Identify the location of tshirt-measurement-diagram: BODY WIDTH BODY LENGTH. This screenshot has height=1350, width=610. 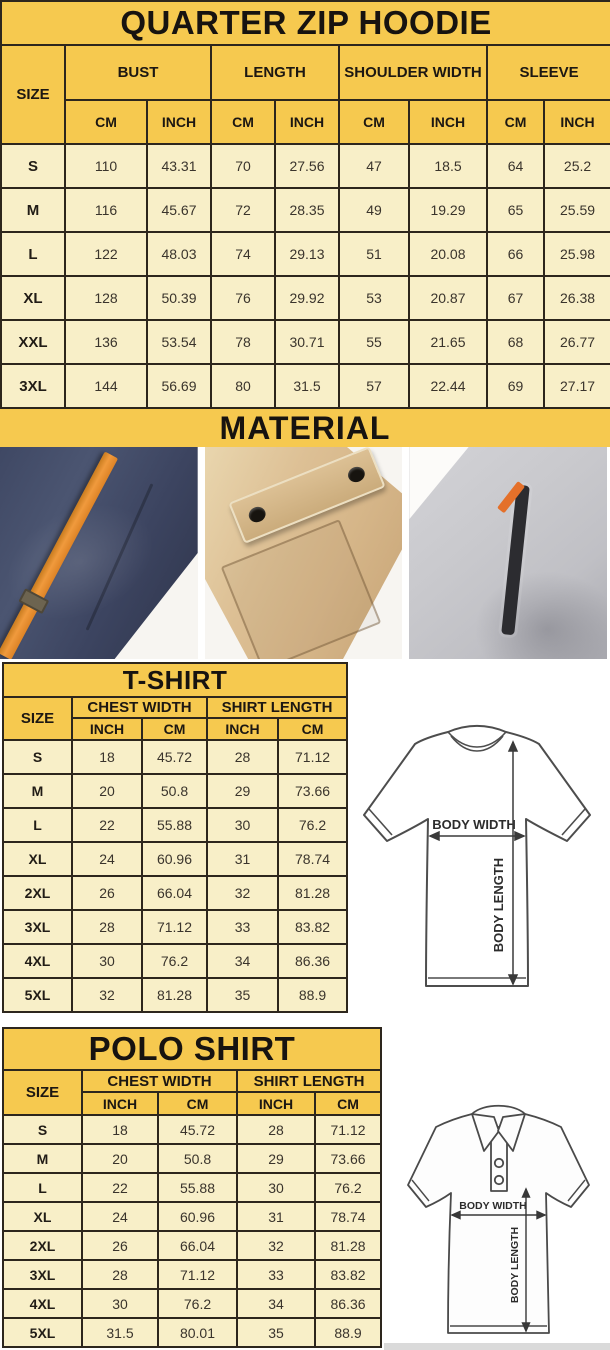
(477, 856).